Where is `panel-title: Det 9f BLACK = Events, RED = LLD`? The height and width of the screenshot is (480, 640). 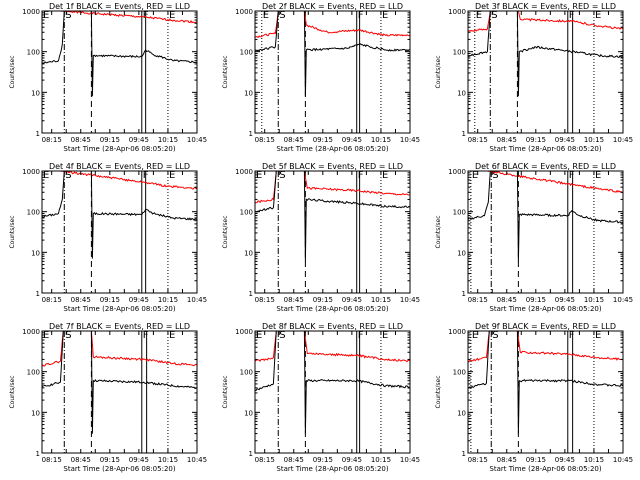 panel-title: Det 9f BLACK = Events, RED = LLD is located at coordinates (545, 326).